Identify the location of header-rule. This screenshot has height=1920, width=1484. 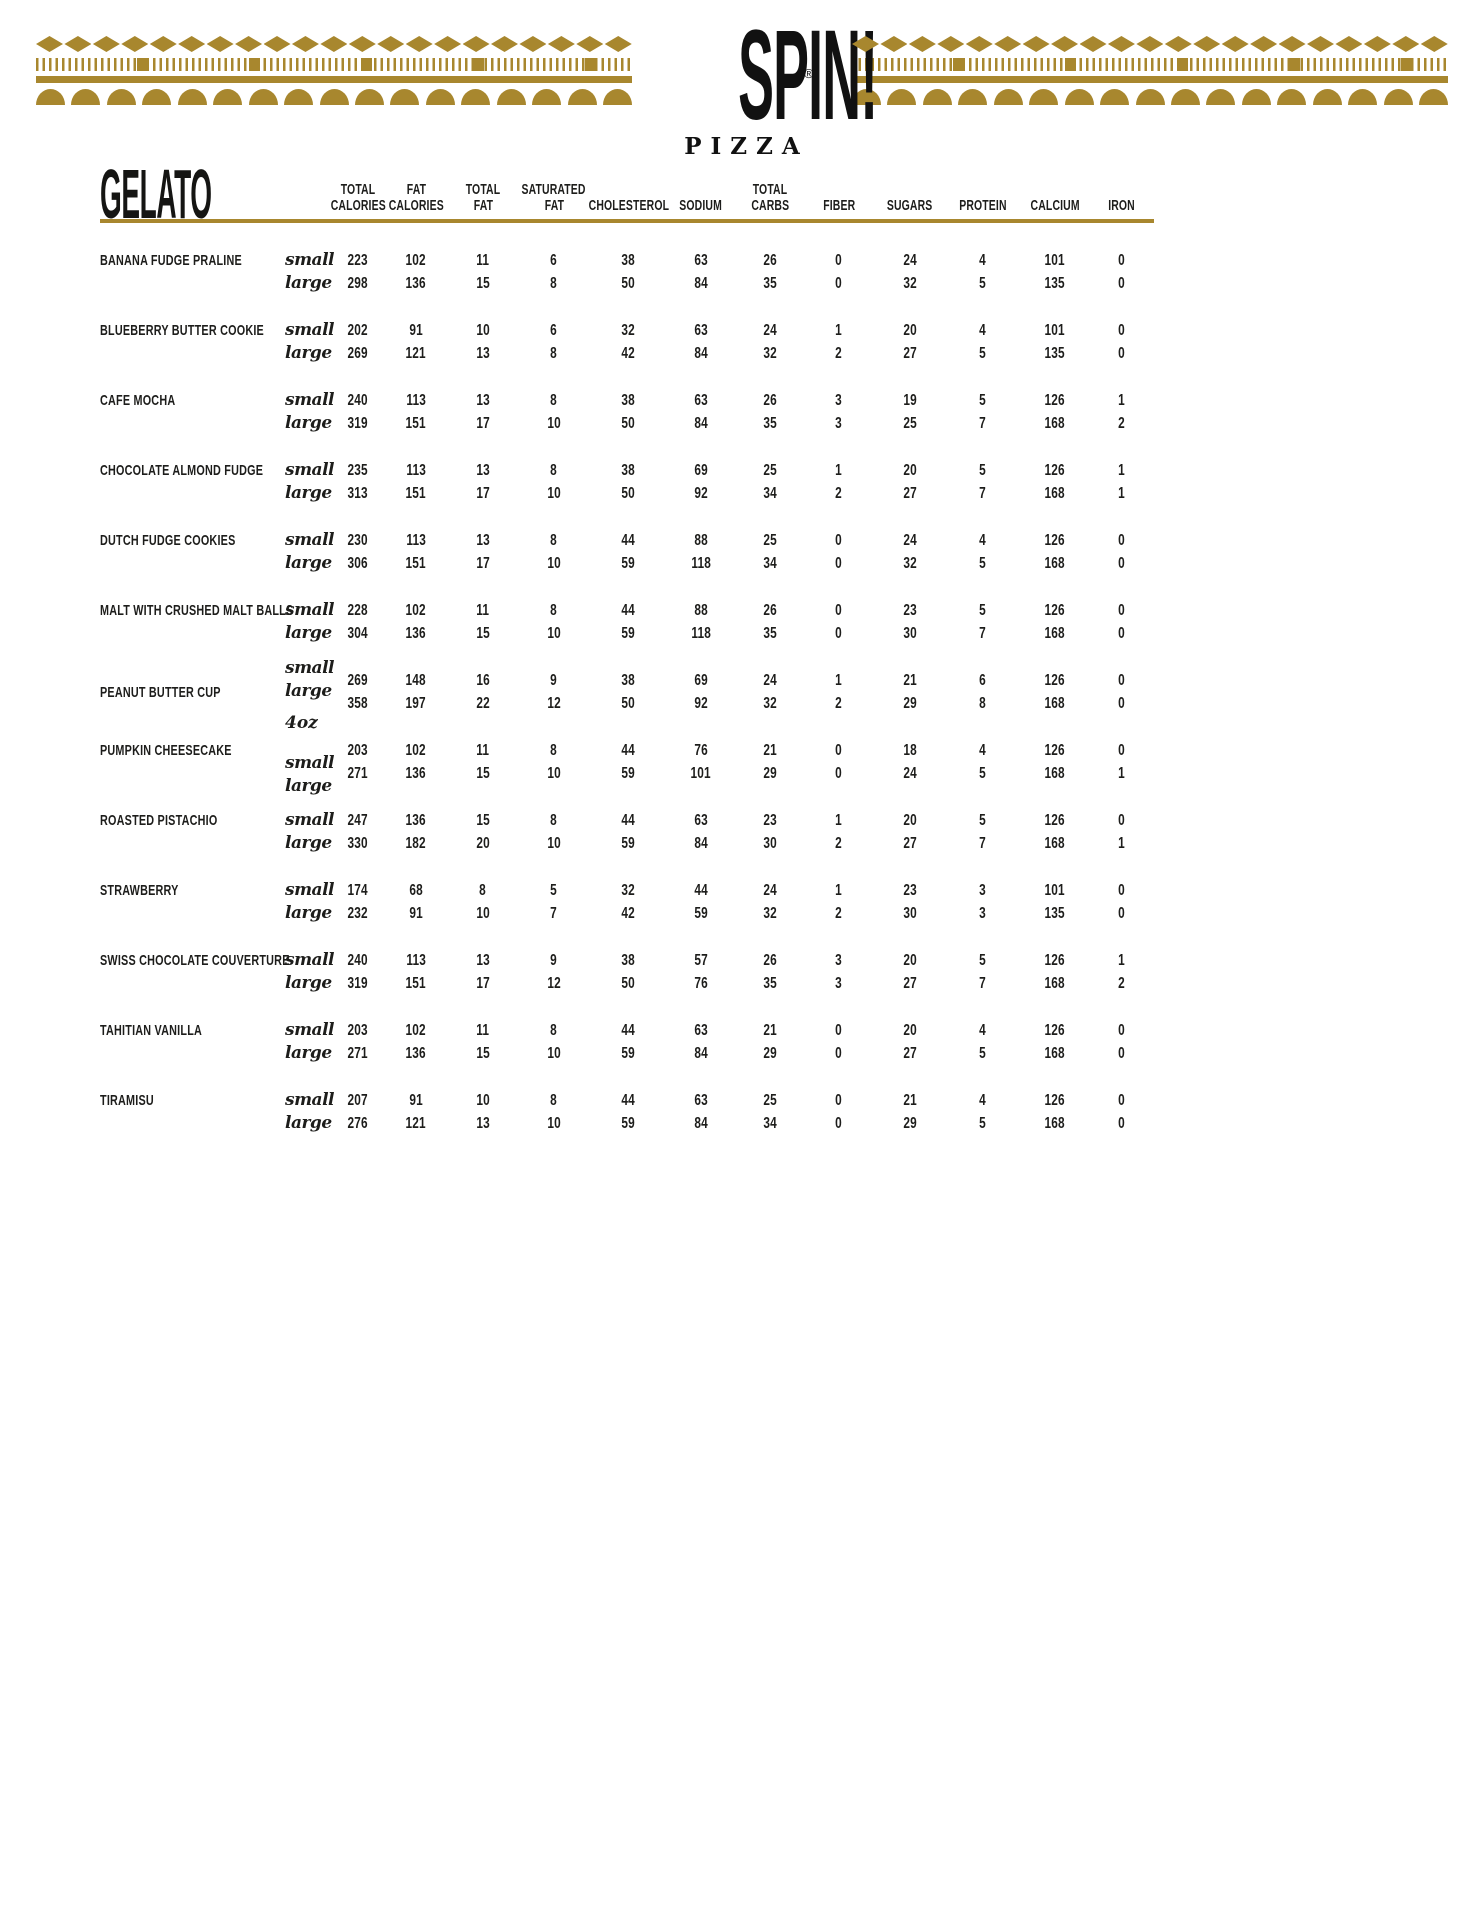
(627, 221).